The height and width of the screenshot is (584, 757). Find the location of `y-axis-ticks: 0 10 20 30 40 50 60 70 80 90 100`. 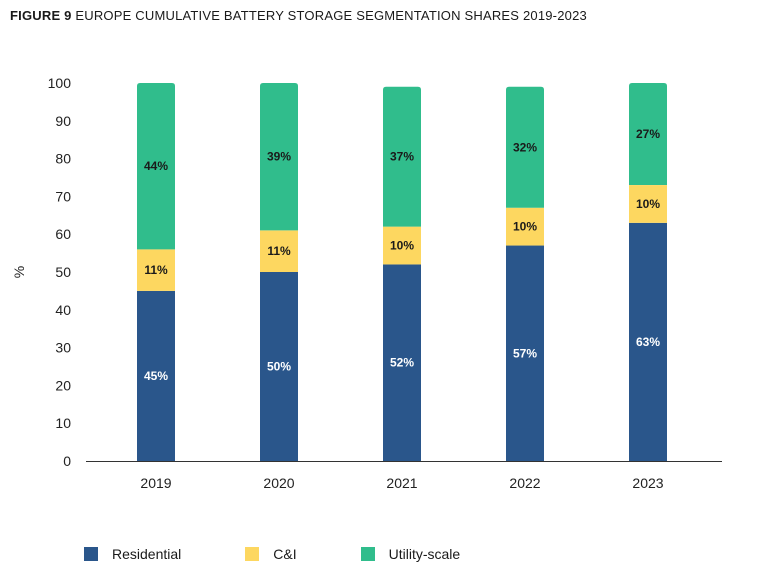

y-axis-ticks: 0 10 20 30 40 50 60 70 80 90 100 is located at coordinates (60, 272).